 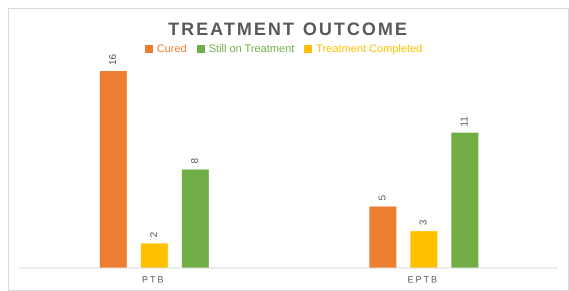 What do you see at coordinates (251, 49) in the screenshot?
I see `legend-label: Still on Treatment` at bounding box center [251, 49].